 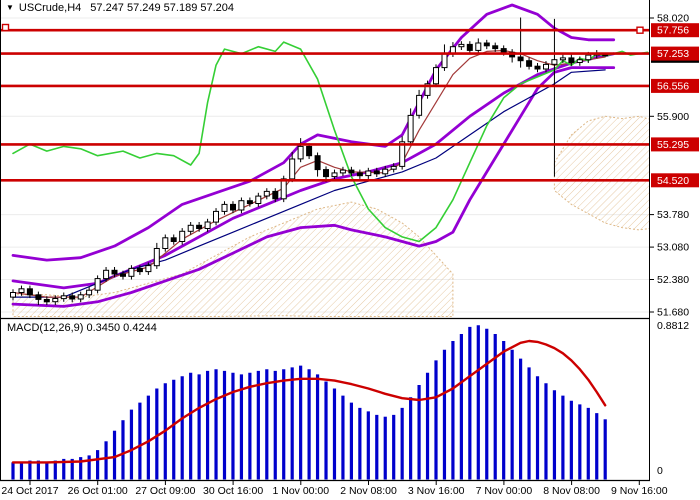 What do you see at coordinates (571, 491) in the screenshot?
I see `time-tick-label: 8 Nov 08:00` at bounding box center [571, 491].